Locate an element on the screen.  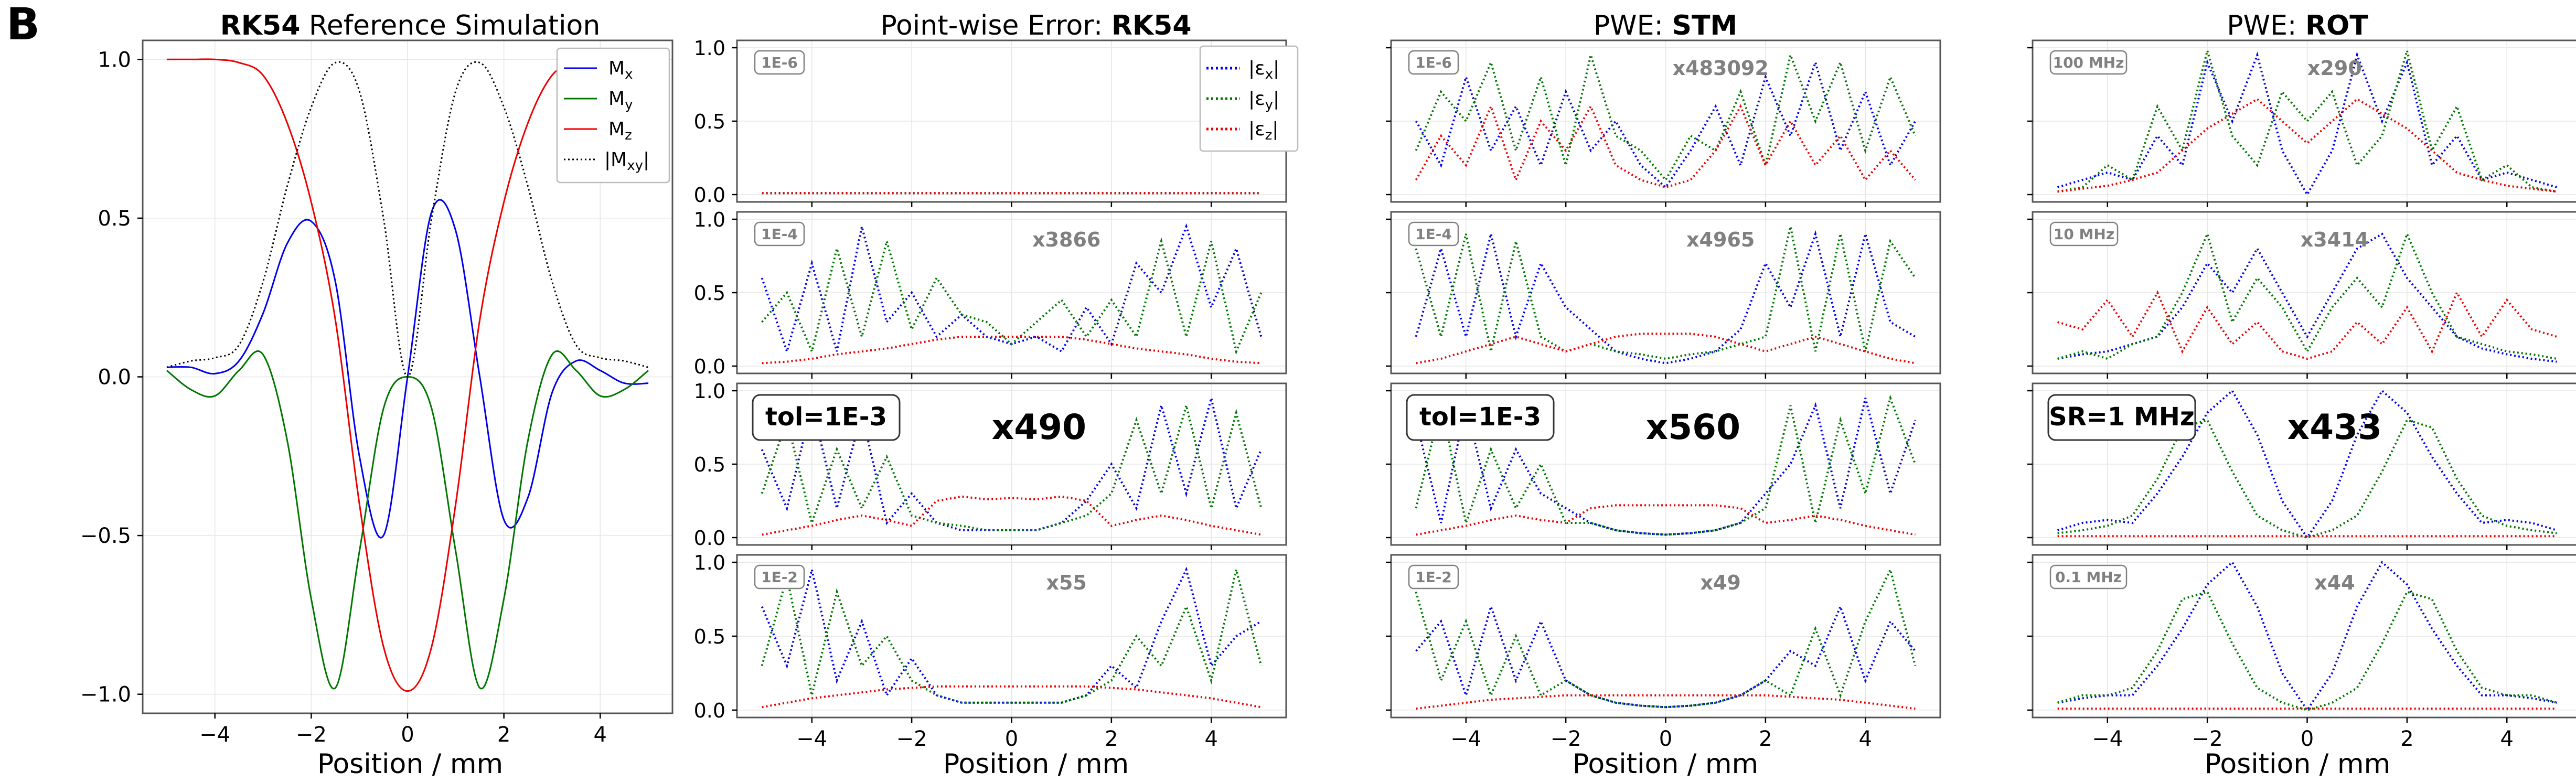
badge-label: 1E-4 is located at coordinates (780, 234).